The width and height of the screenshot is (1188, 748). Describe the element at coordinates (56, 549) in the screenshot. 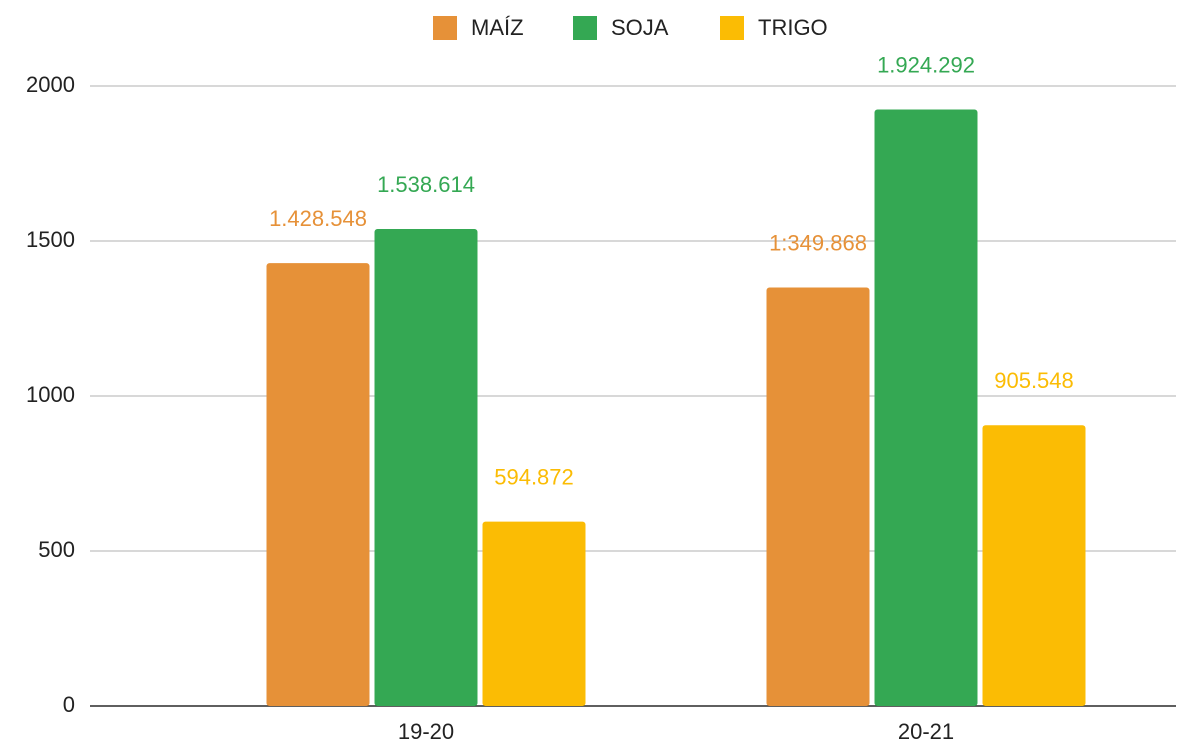

I see `y-tick-label: 500` at that location.